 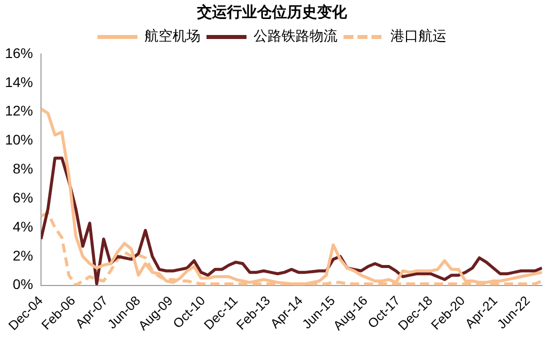 What do you see at coordinates (23, 168) in the screenshot?
I see `y-tick-label: 8%` at bounding box center [23, 168].